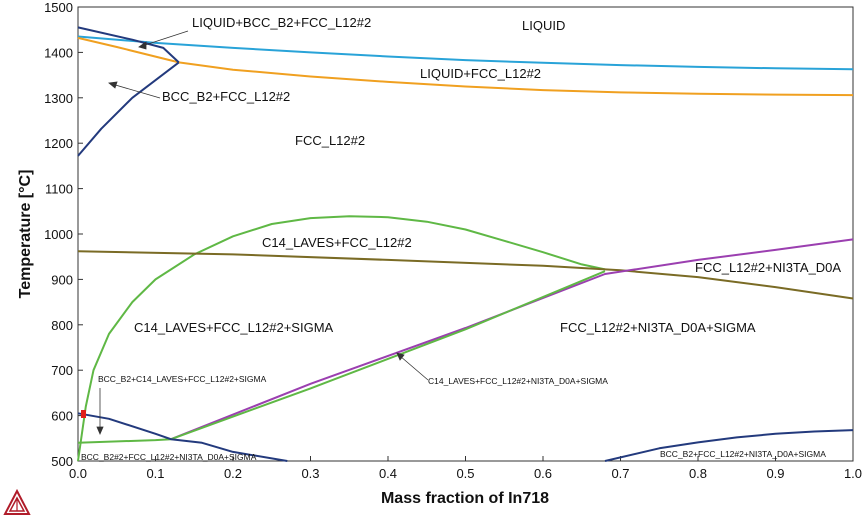  Describe the element at coordinates (58, 7) in the screenshot. I see `y-tick-label: 1500` at that location.